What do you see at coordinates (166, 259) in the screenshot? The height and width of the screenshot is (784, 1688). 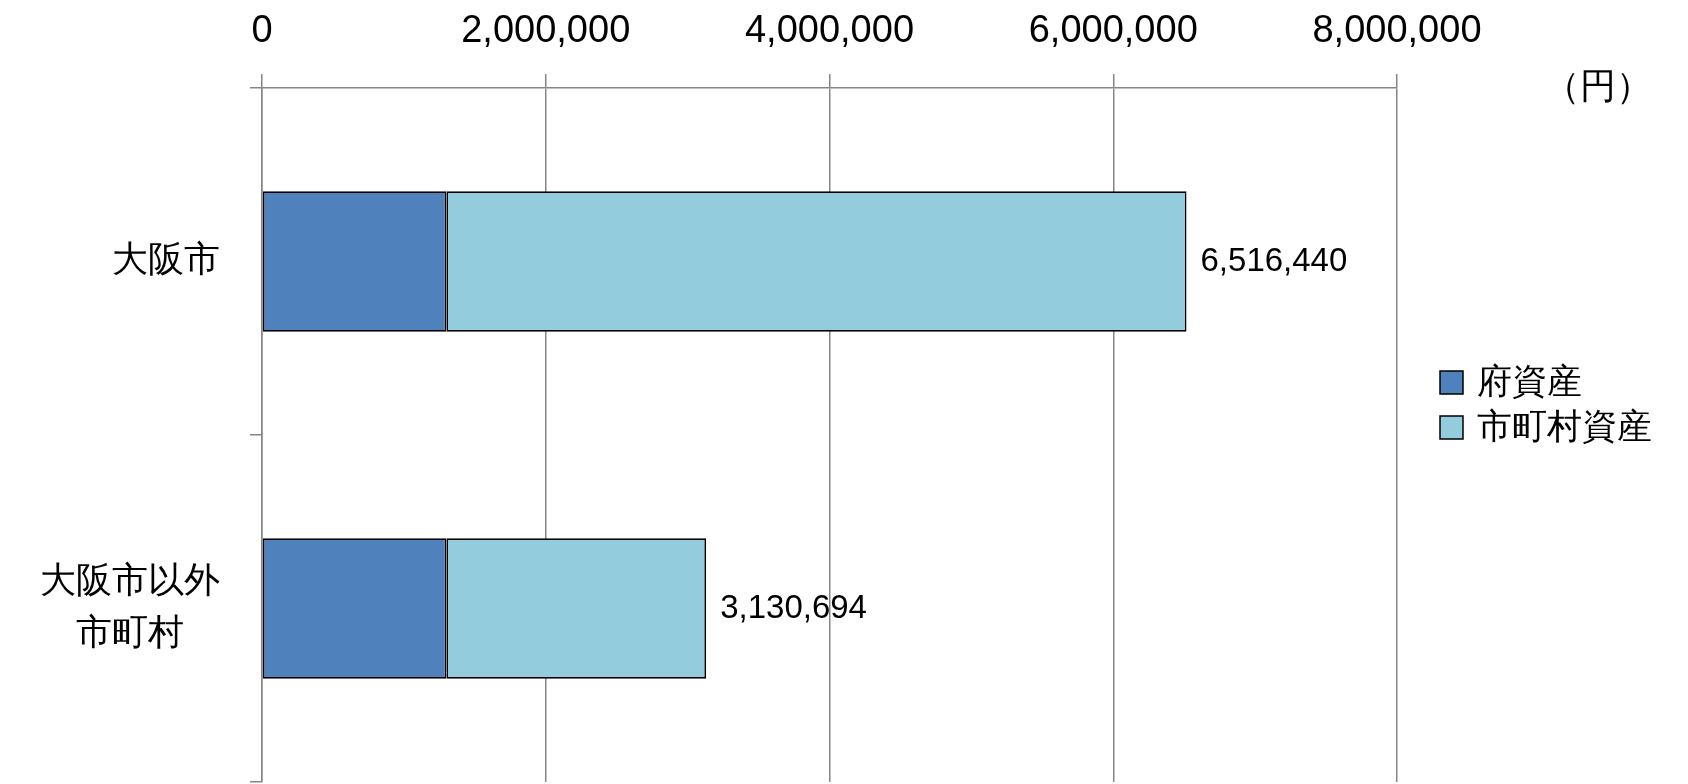 I see `y-tick-label: 大阪市` at bounding box center [166, 259].